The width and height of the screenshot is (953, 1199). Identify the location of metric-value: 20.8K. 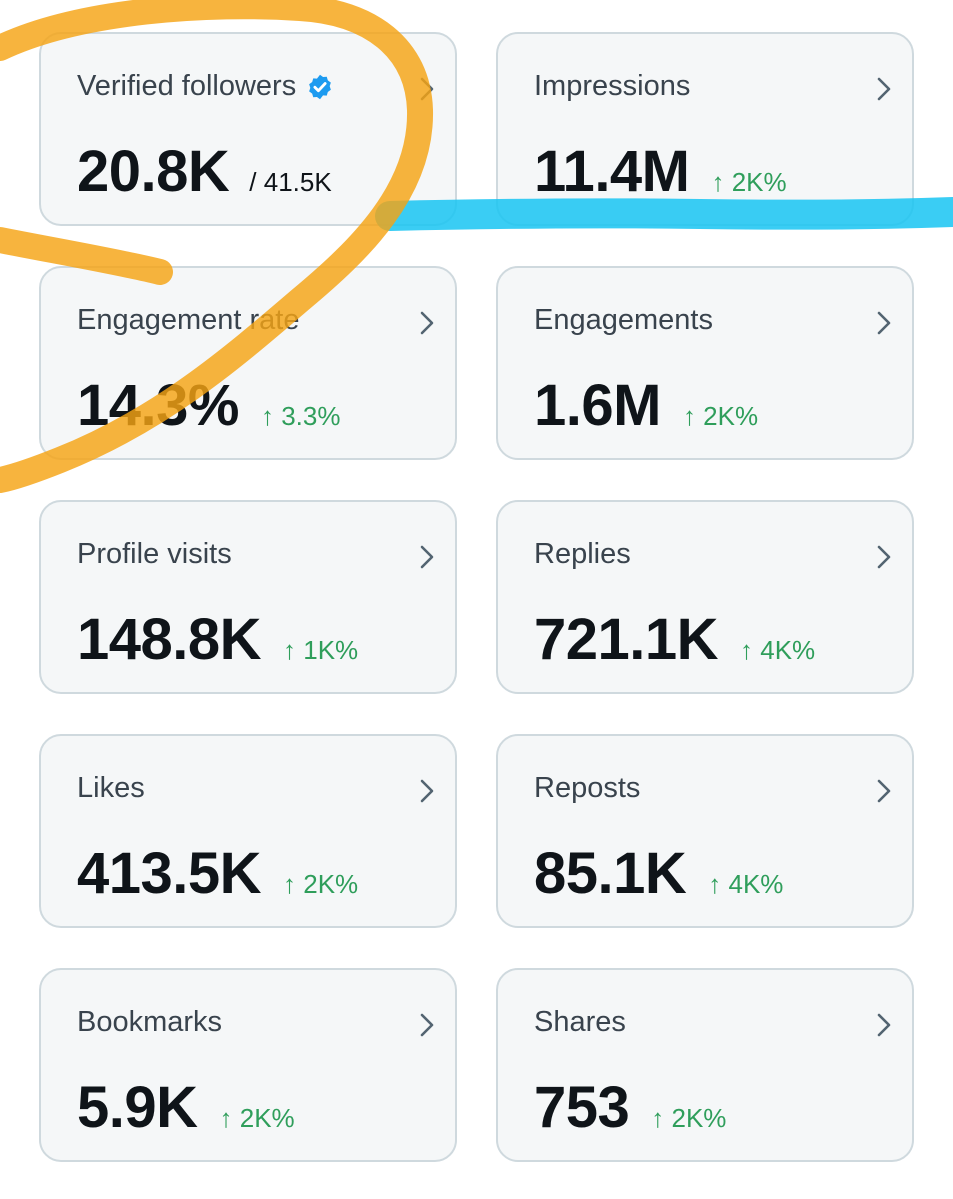
(153, 171).